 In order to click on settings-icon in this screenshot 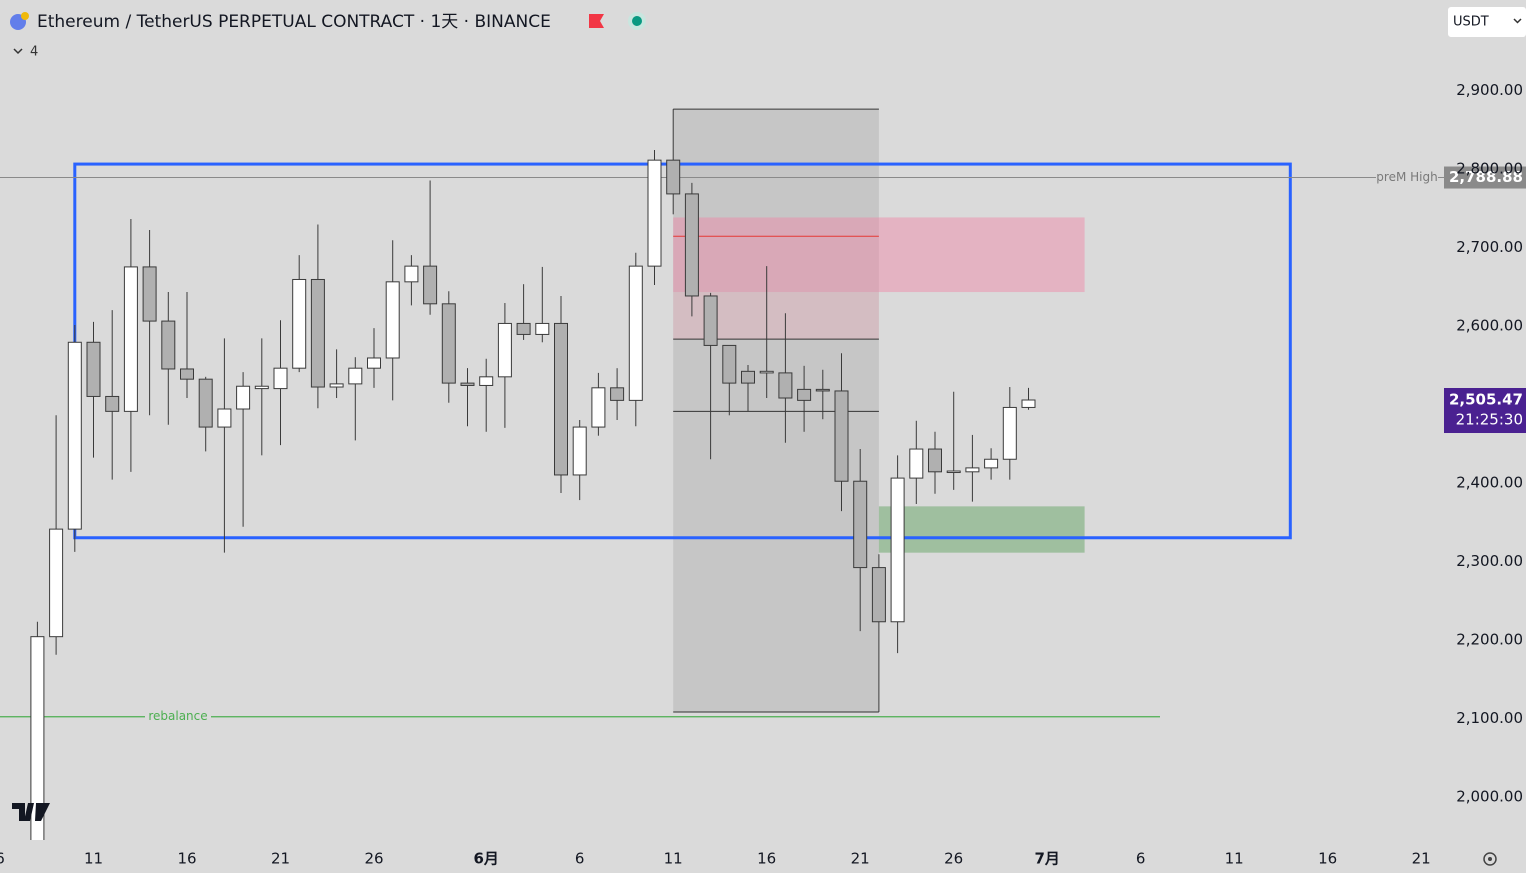, I will do `click(1490, 859)`.